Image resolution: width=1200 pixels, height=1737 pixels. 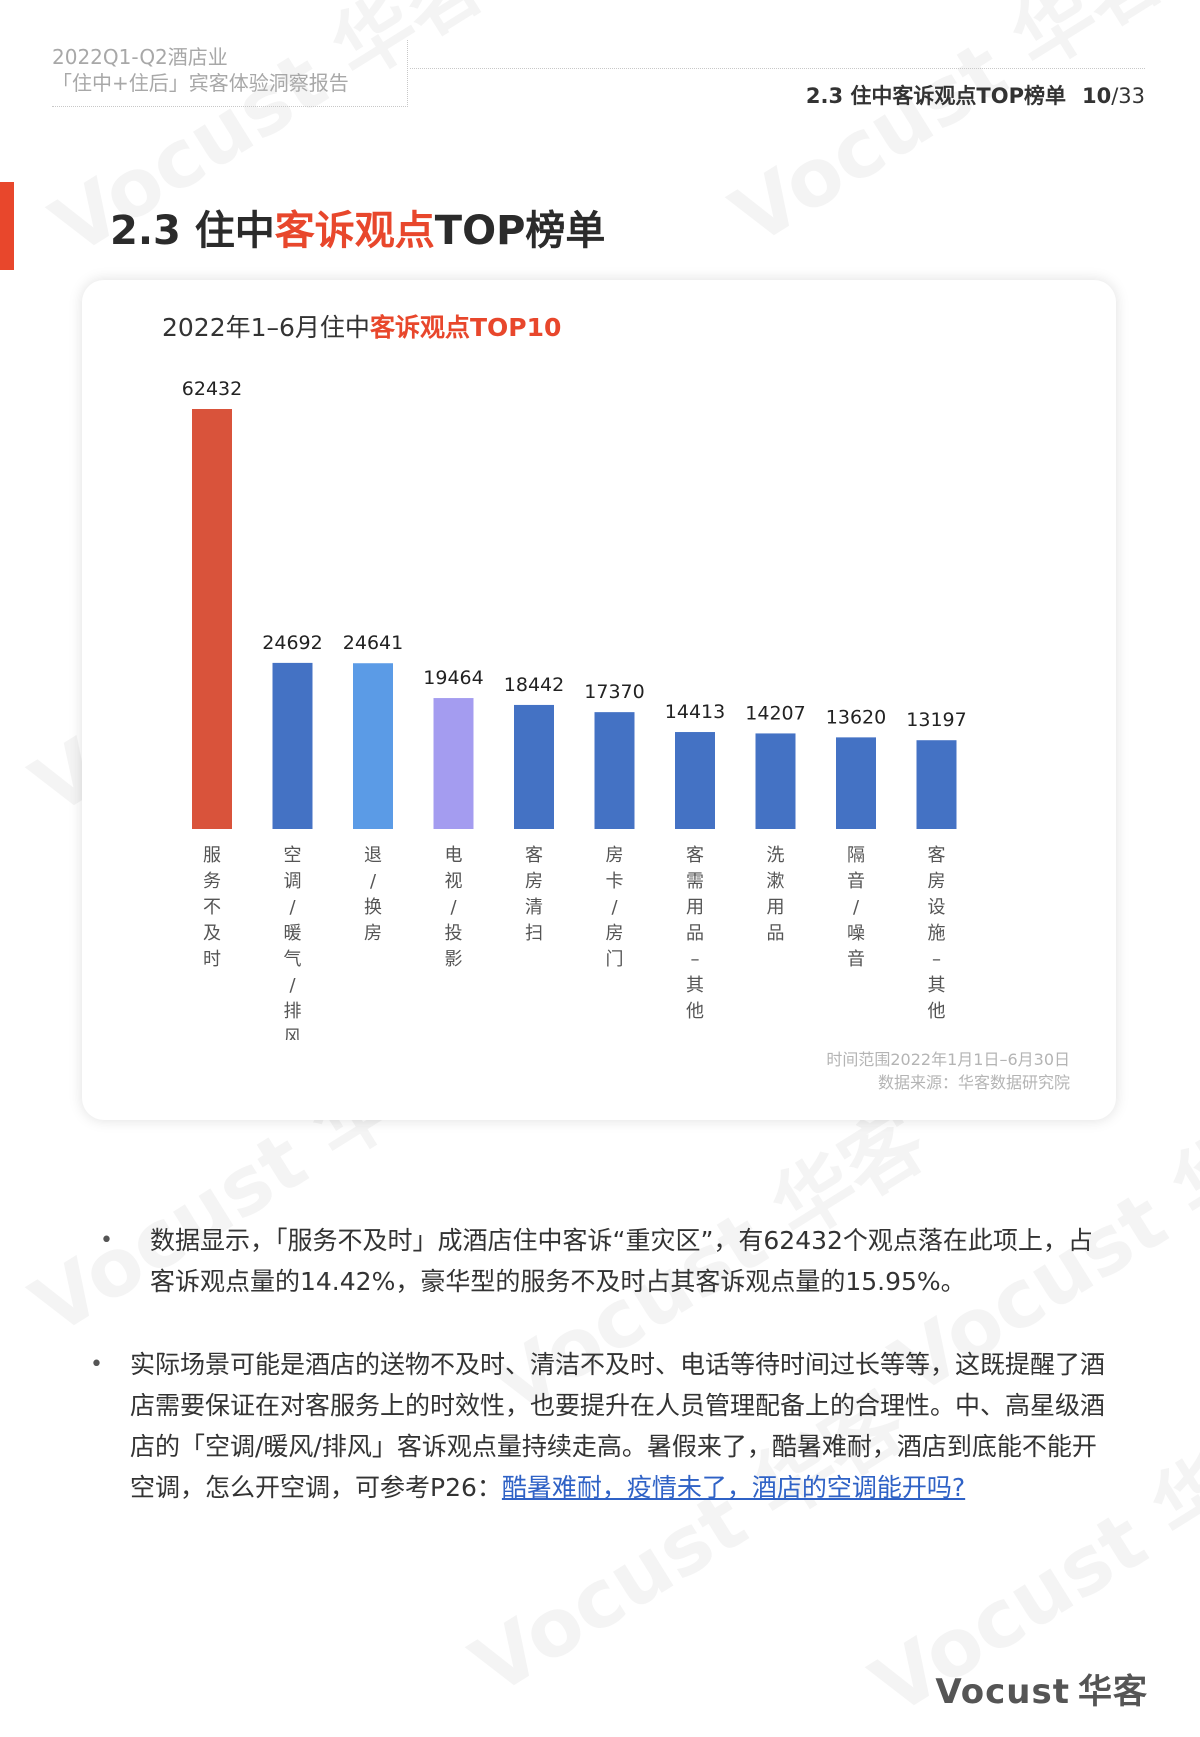 I want to click on category-label: 客房清扫, so click(x=534, y=894).